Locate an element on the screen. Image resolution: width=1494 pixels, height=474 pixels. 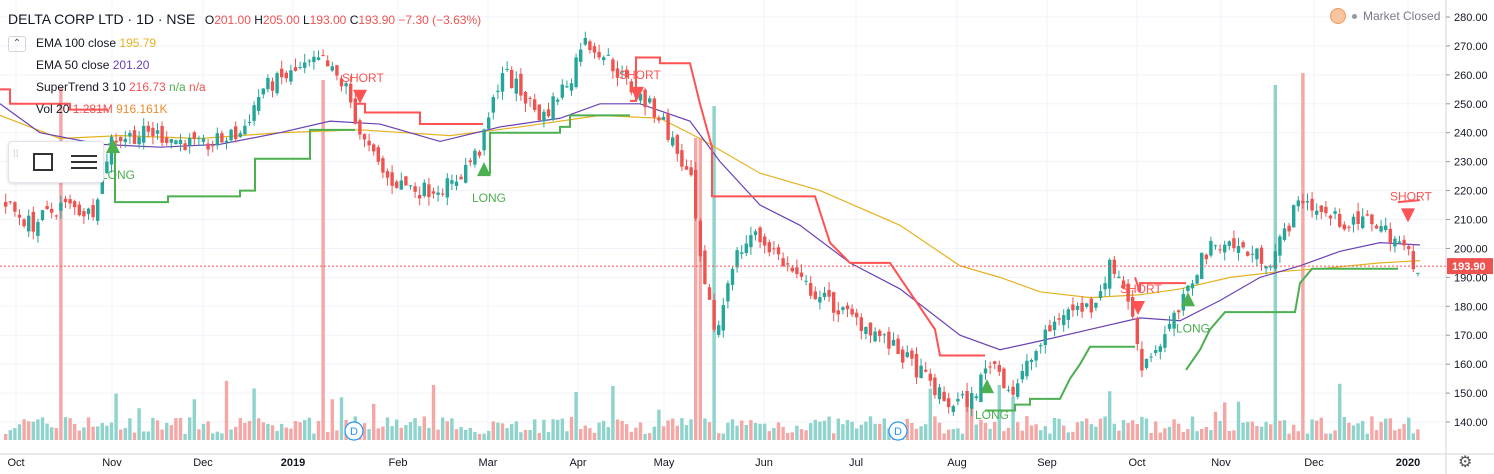
list-icon is located at coordinates (84, 162).